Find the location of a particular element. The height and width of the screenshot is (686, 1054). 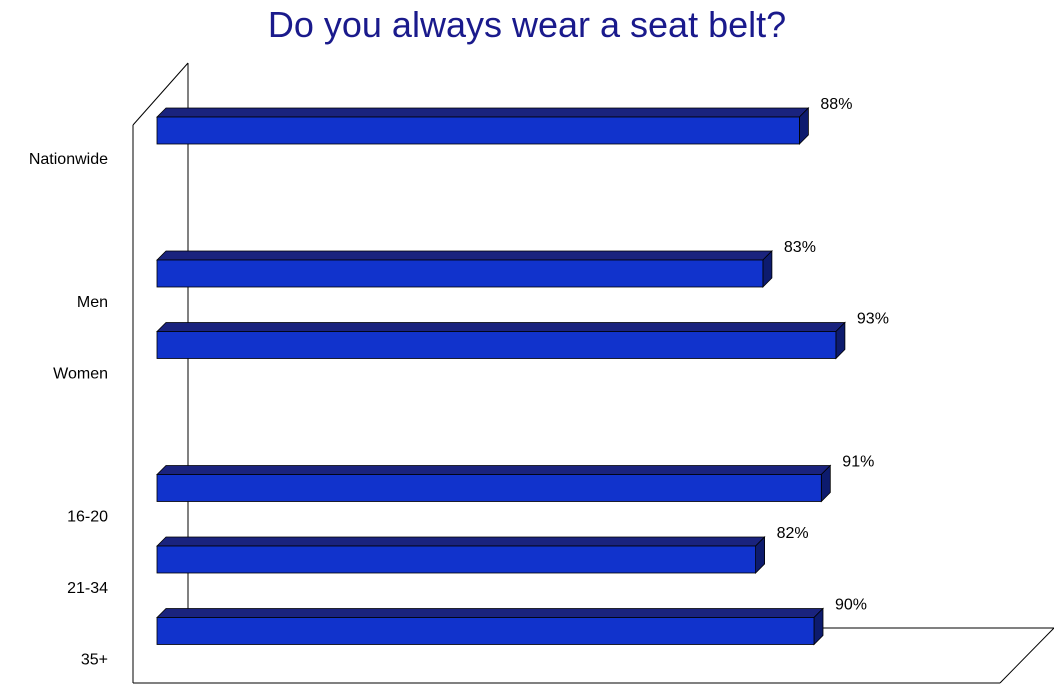

value-label-3: 91% is located at coordinates (858, 462).